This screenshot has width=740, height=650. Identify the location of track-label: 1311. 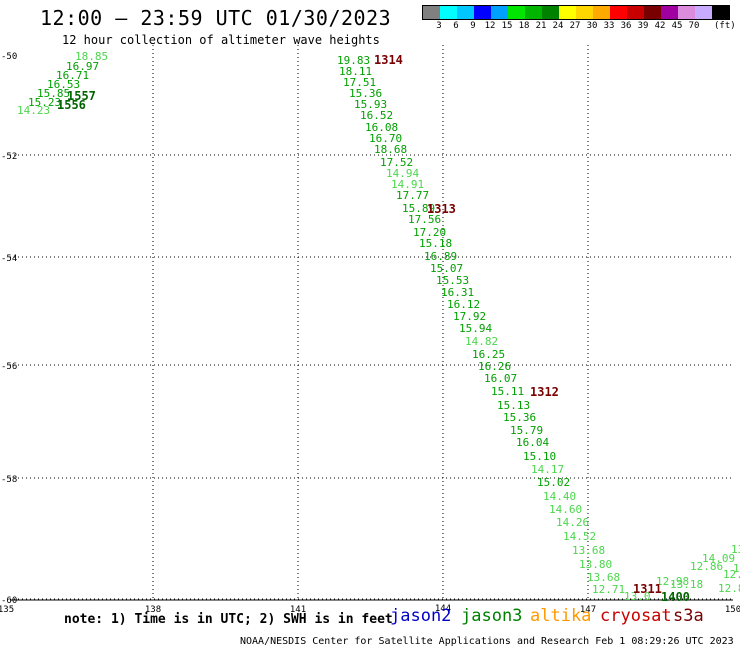
(647, 589).